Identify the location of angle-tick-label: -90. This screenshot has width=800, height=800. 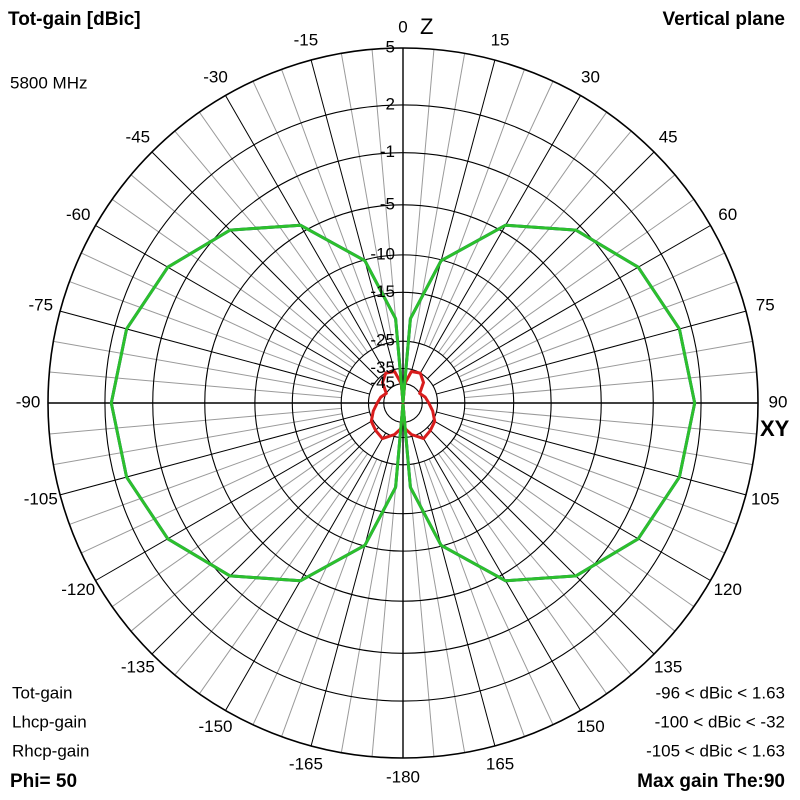
(28, 401).